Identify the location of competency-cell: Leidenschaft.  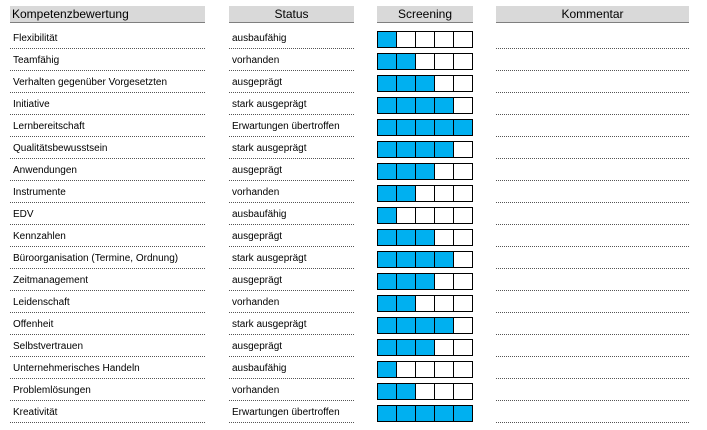
(107, 302).